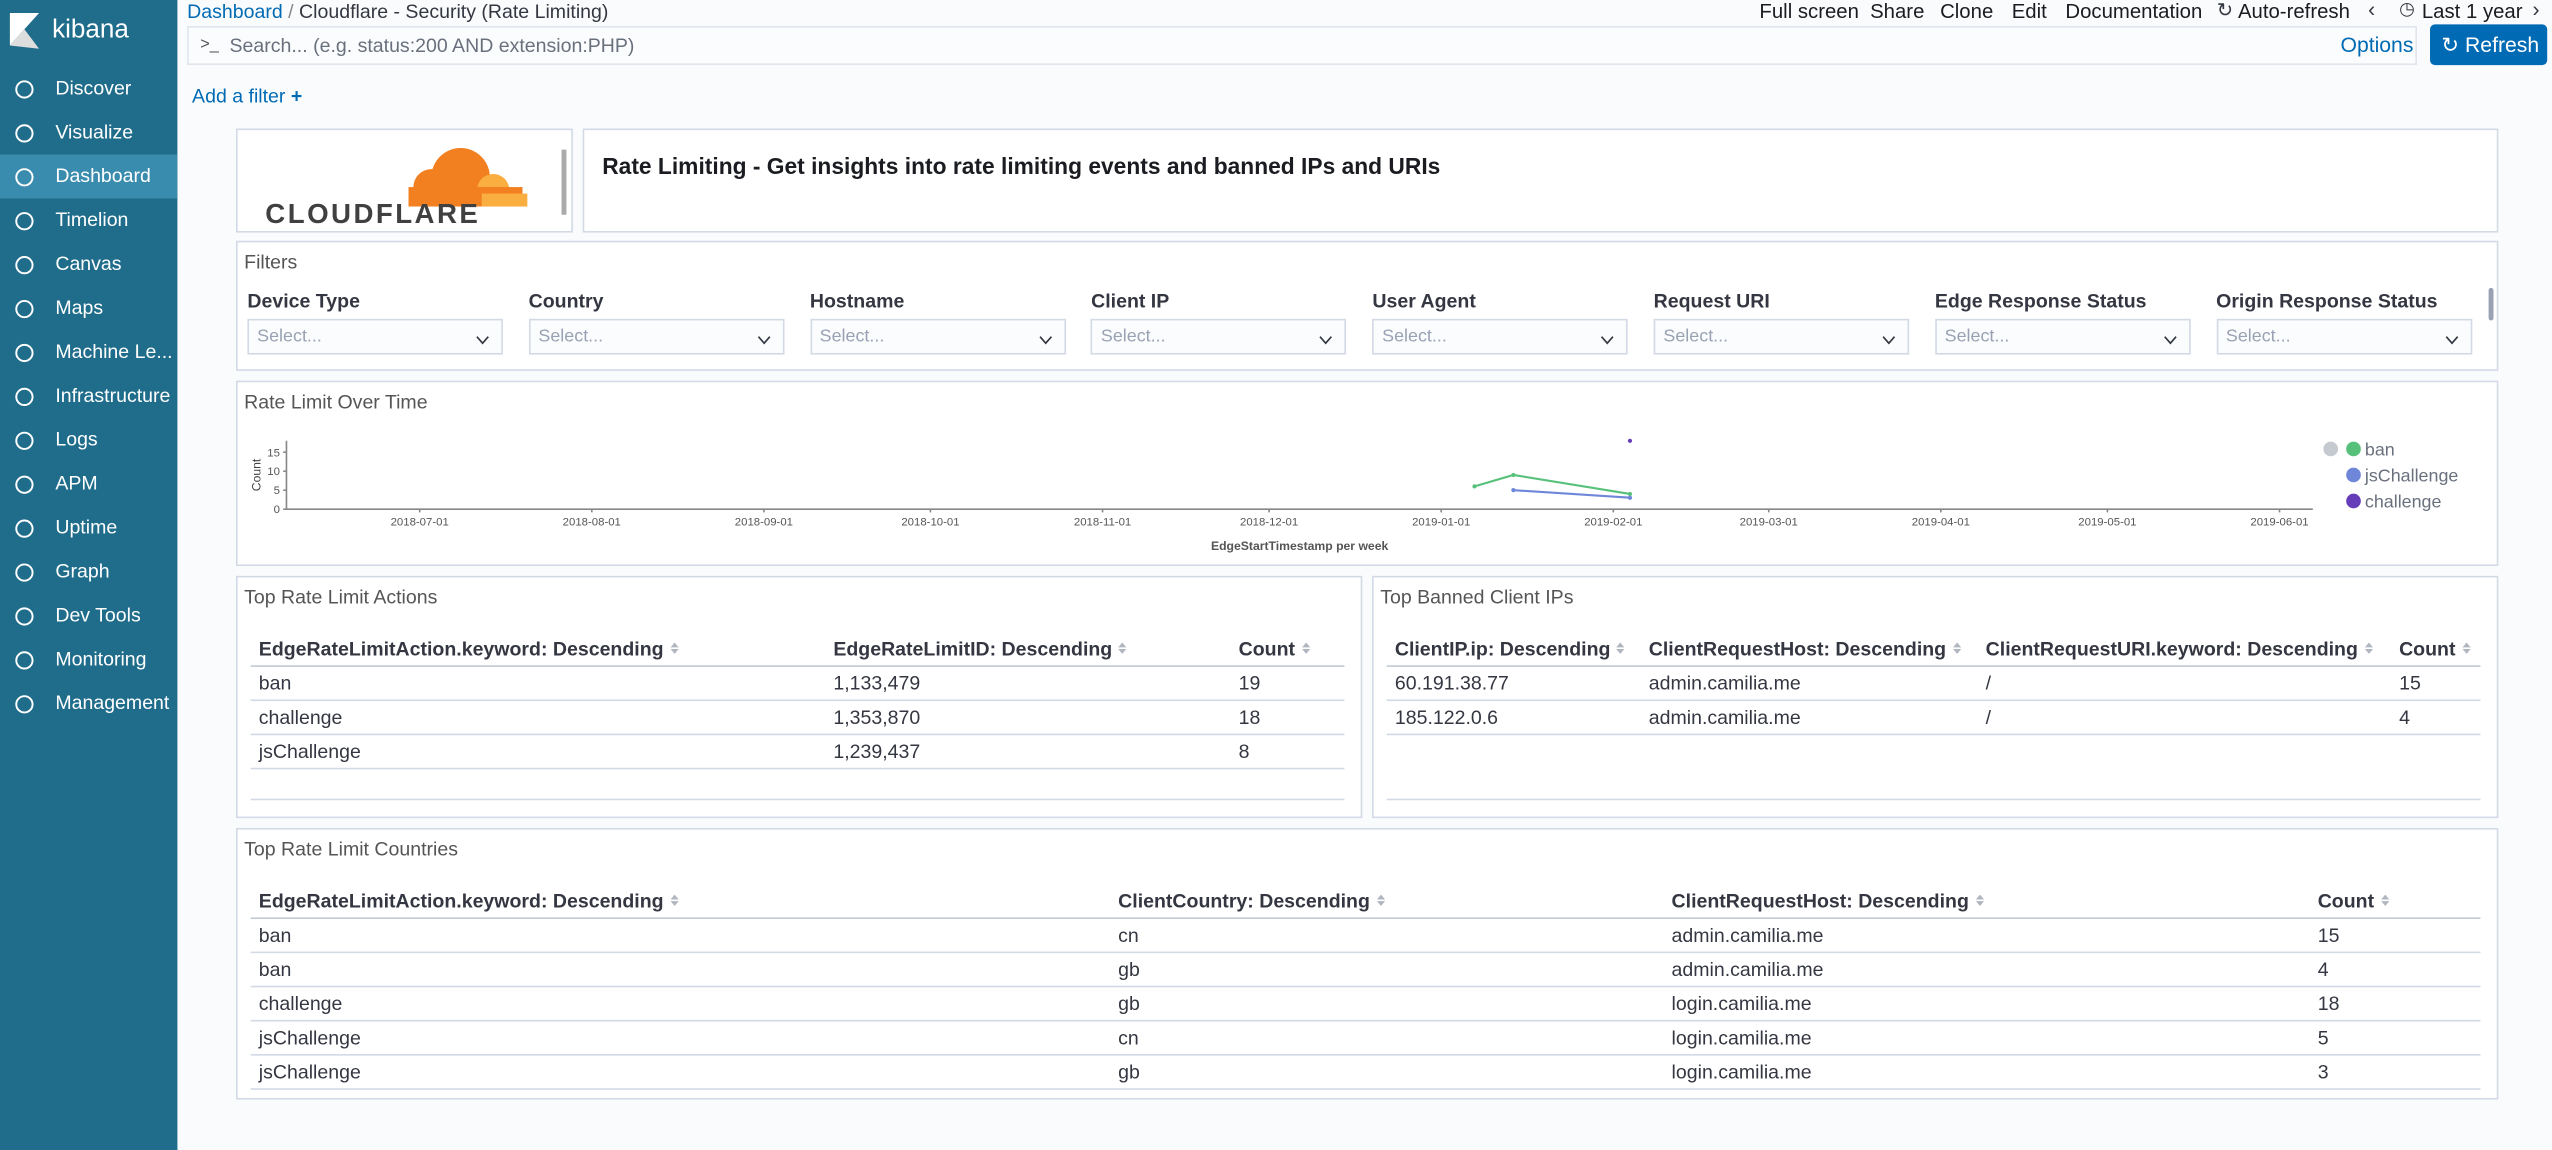 This screenshot has width=2552, height=1150. Describe the element at coordinates (2040, 301) in the screenshot. I see `control-label: Edge Response Status` at that location.